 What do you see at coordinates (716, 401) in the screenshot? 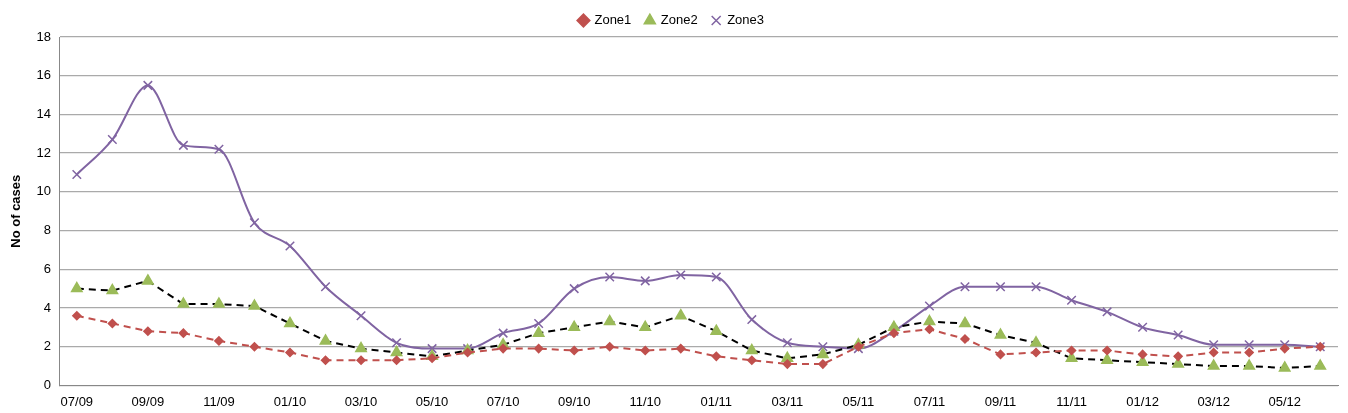
I see `x-tick-label: 01/11` at bounding box center [716, 401].